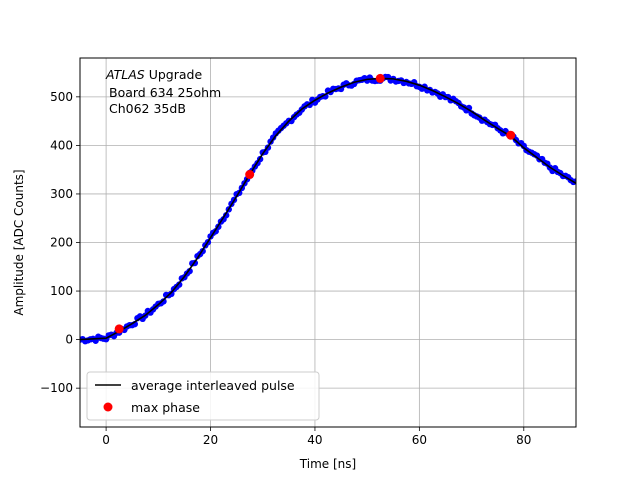  Describe the element at coordinates (61, 243) in the screenshot. I see `y-tick-label: 200` at that location.